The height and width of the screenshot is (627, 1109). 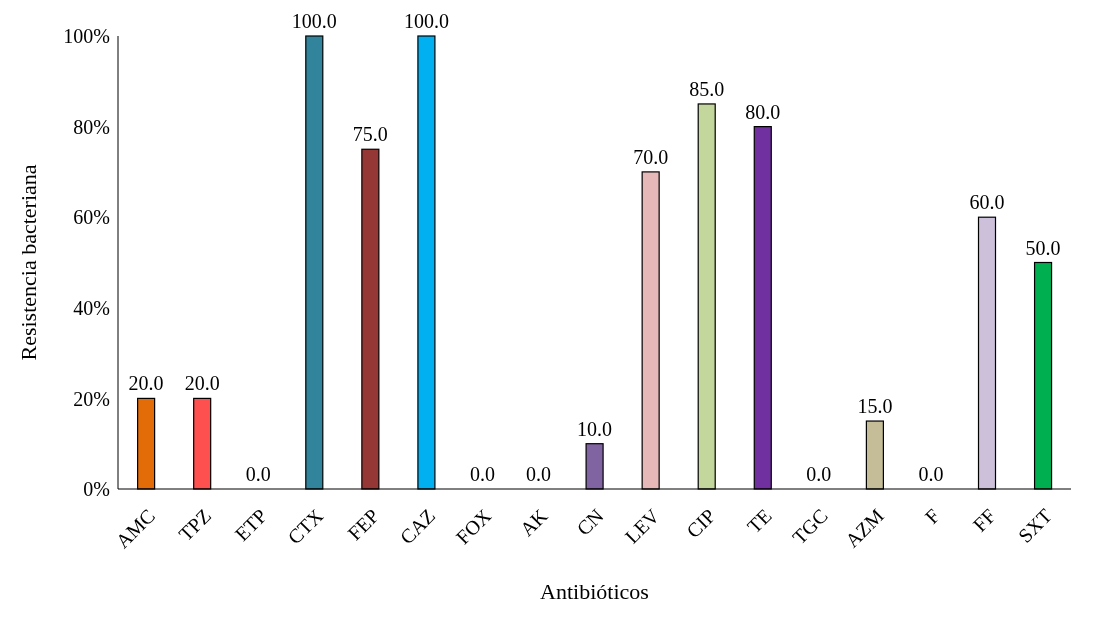 I want to click on y-tick-label: 60%, so click(x=91, y=217).